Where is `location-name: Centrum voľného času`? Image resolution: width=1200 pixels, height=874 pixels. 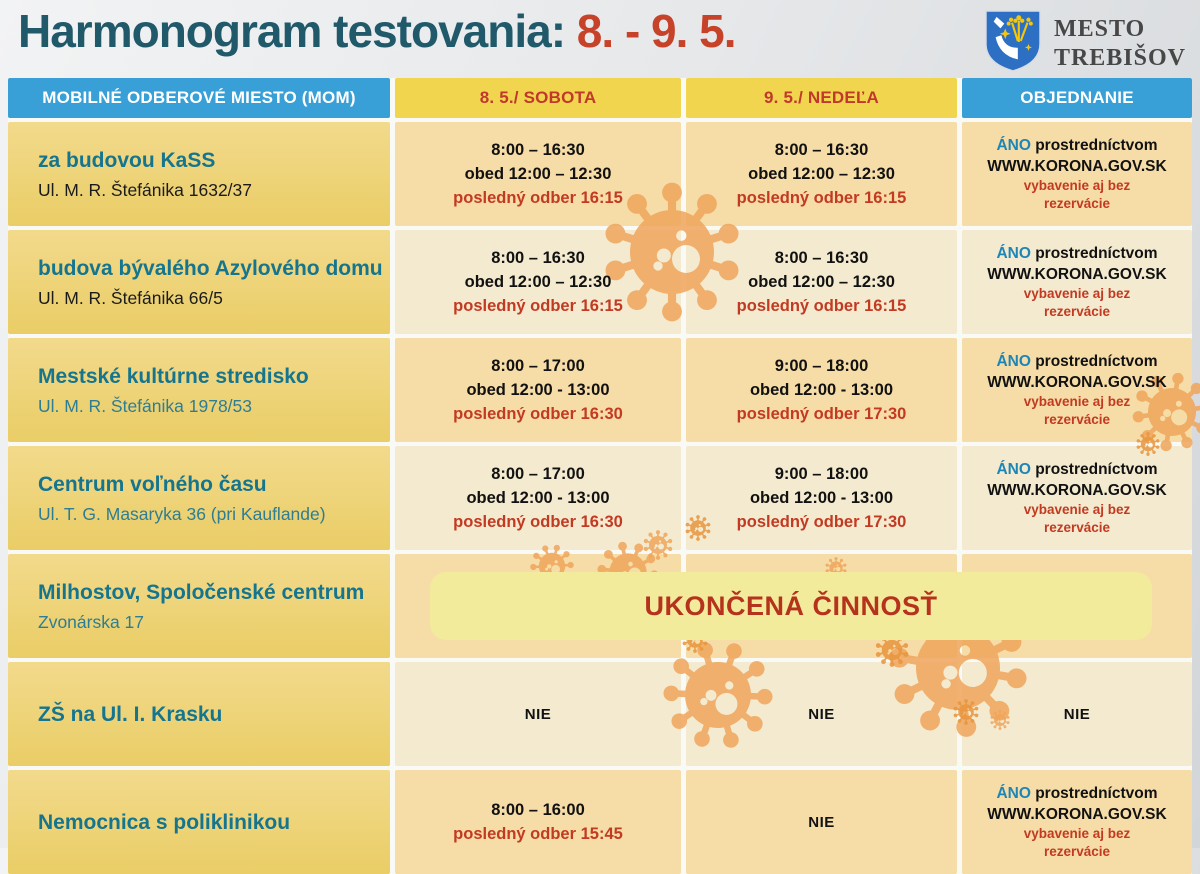 location-name: Centrum voľného času is located at coordinates (152, 484).